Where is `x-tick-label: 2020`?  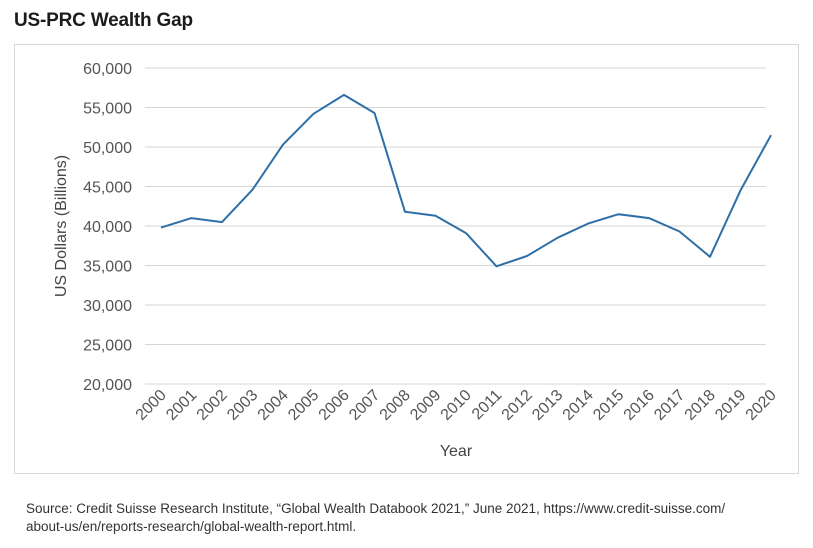 x-tick-label: 2020 is located at coordinates (761, 405).